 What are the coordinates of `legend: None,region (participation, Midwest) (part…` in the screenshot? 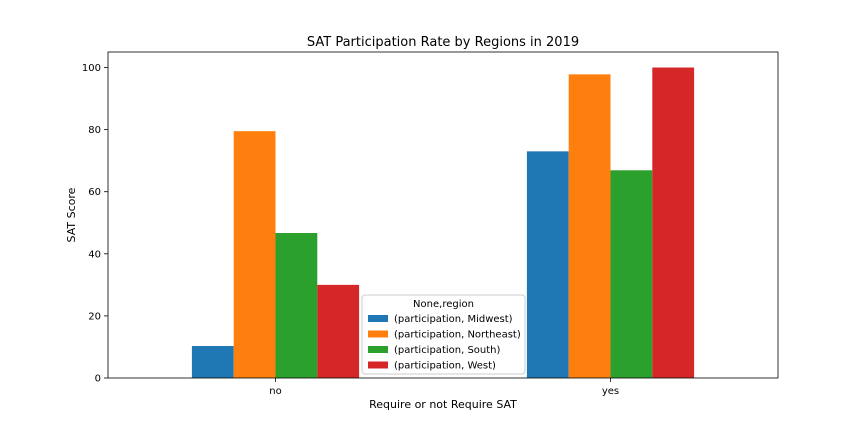 It's located at (443, 334).